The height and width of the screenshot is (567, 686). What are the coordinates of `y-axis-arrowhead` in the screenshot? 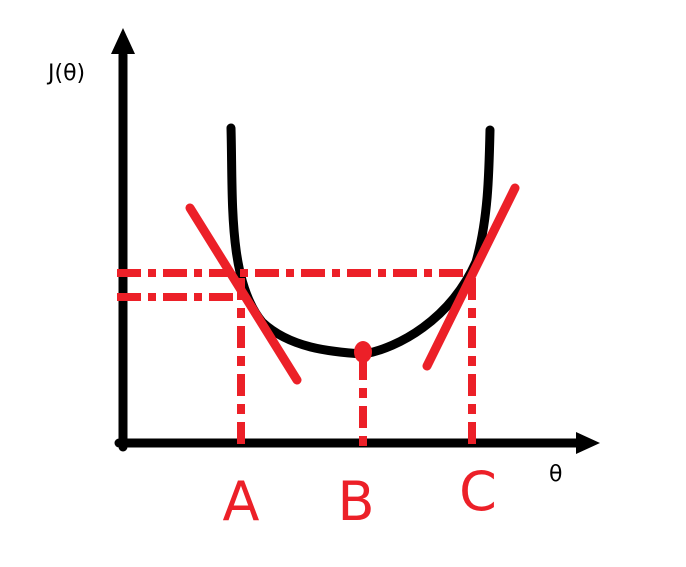 It's located at (123, 41).